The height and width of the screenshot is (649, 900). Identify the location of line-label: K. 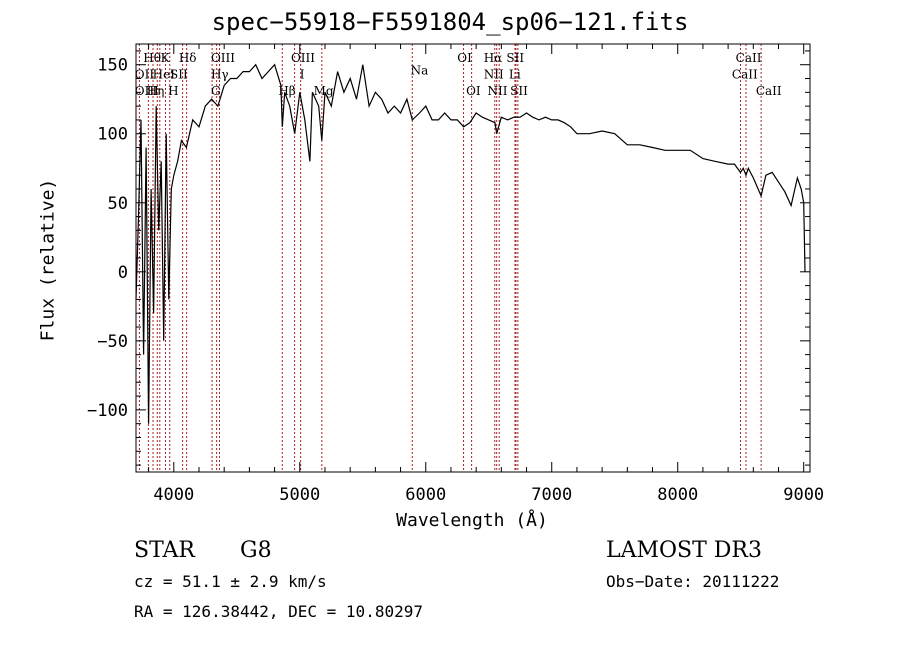
(166, 58).